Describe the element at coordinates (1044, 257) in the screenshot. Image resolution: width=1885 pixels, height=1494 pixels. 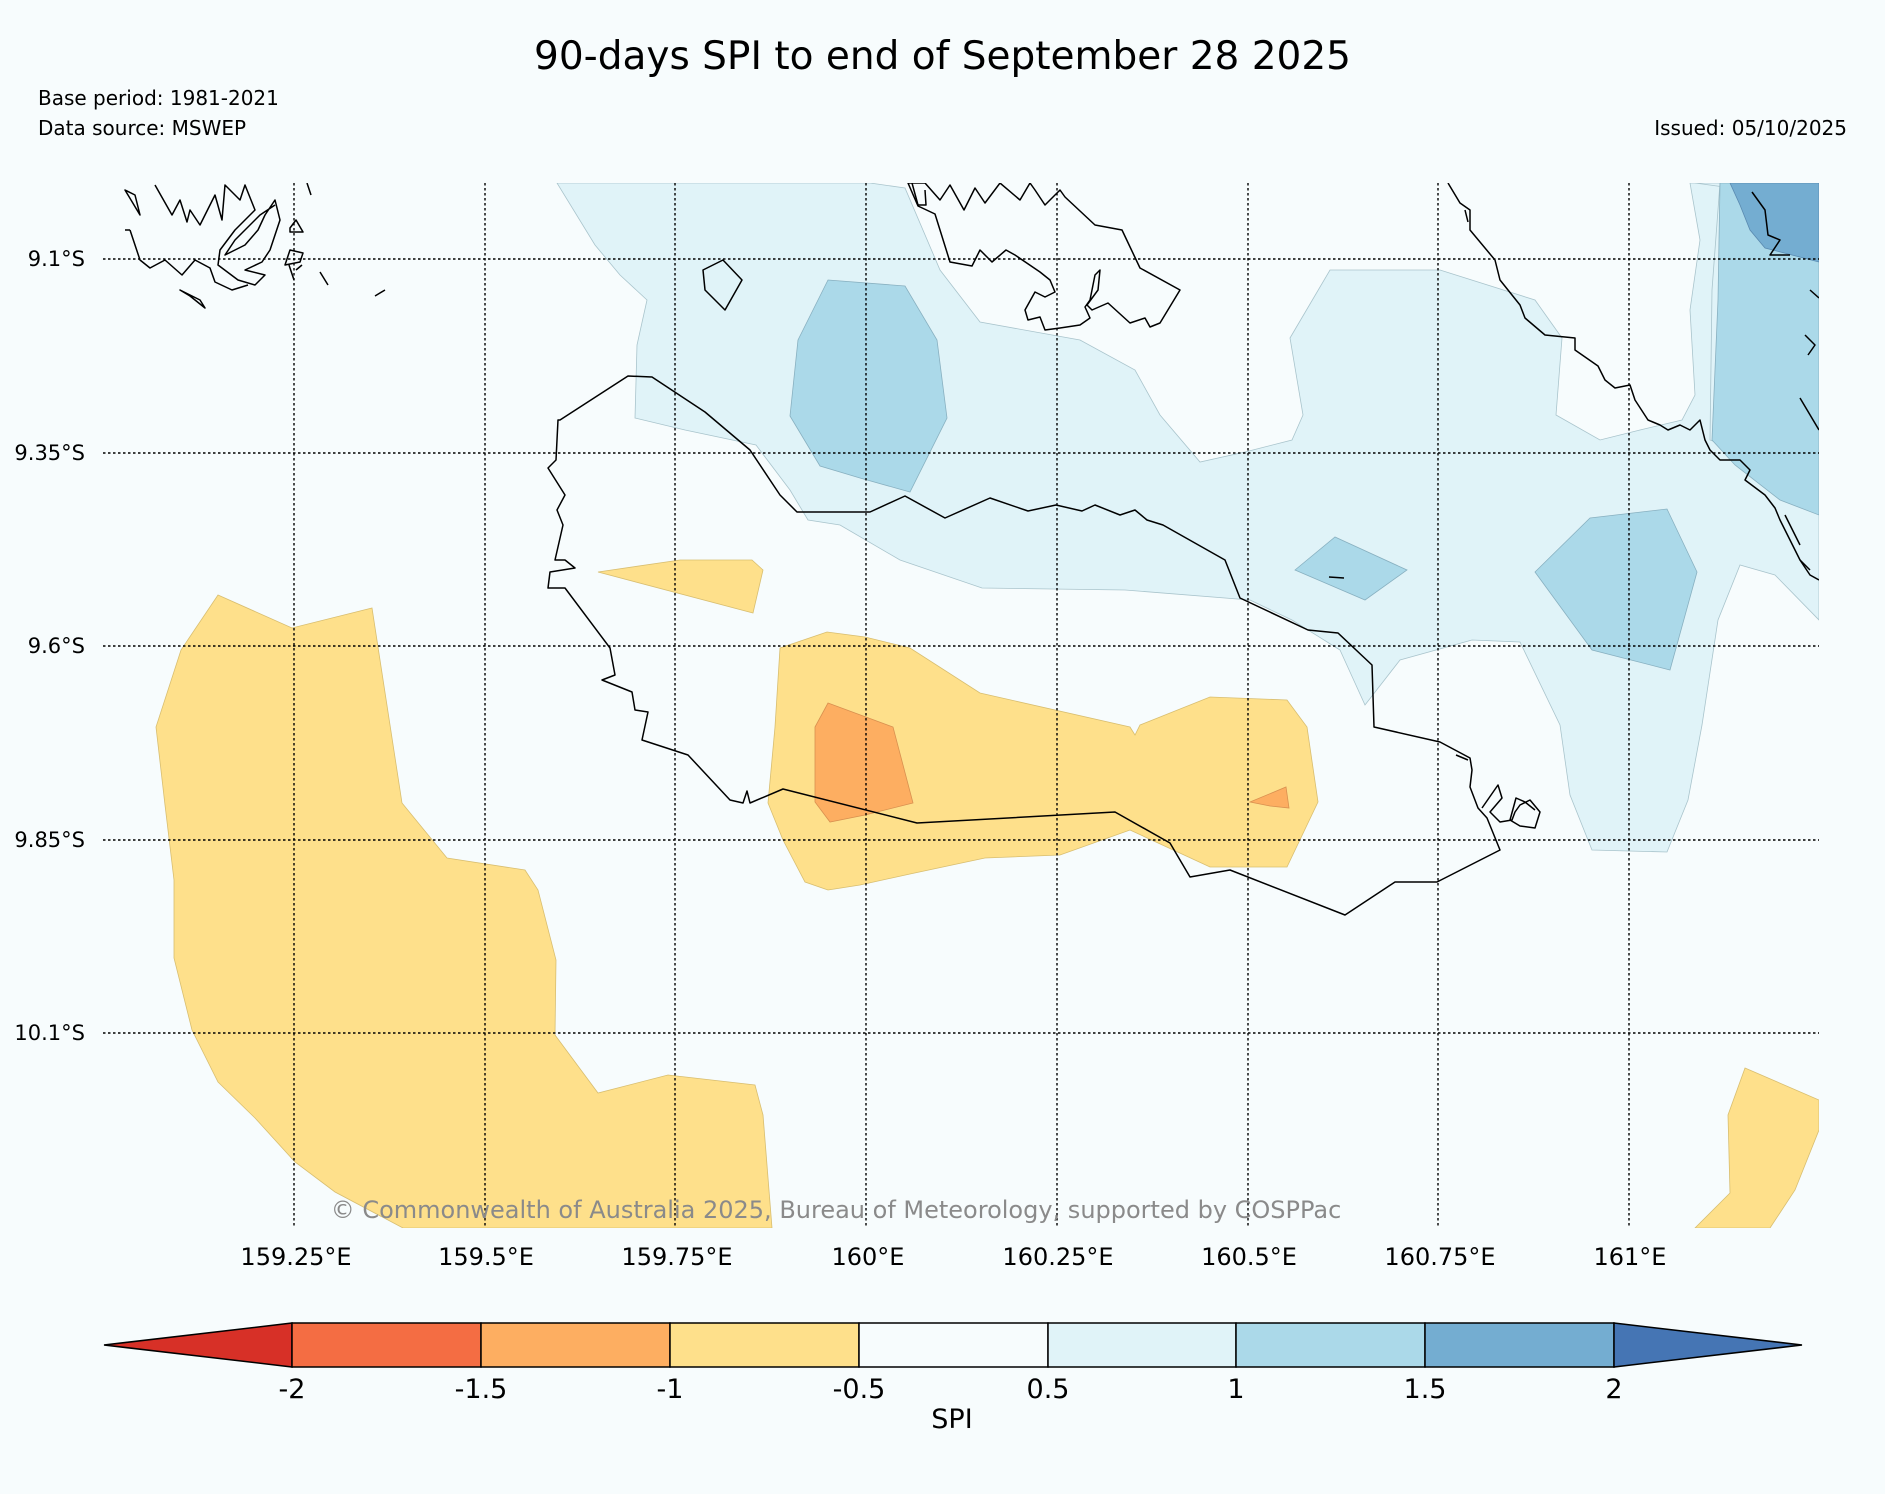
I see `coastline-florida-islands-east` at that location.